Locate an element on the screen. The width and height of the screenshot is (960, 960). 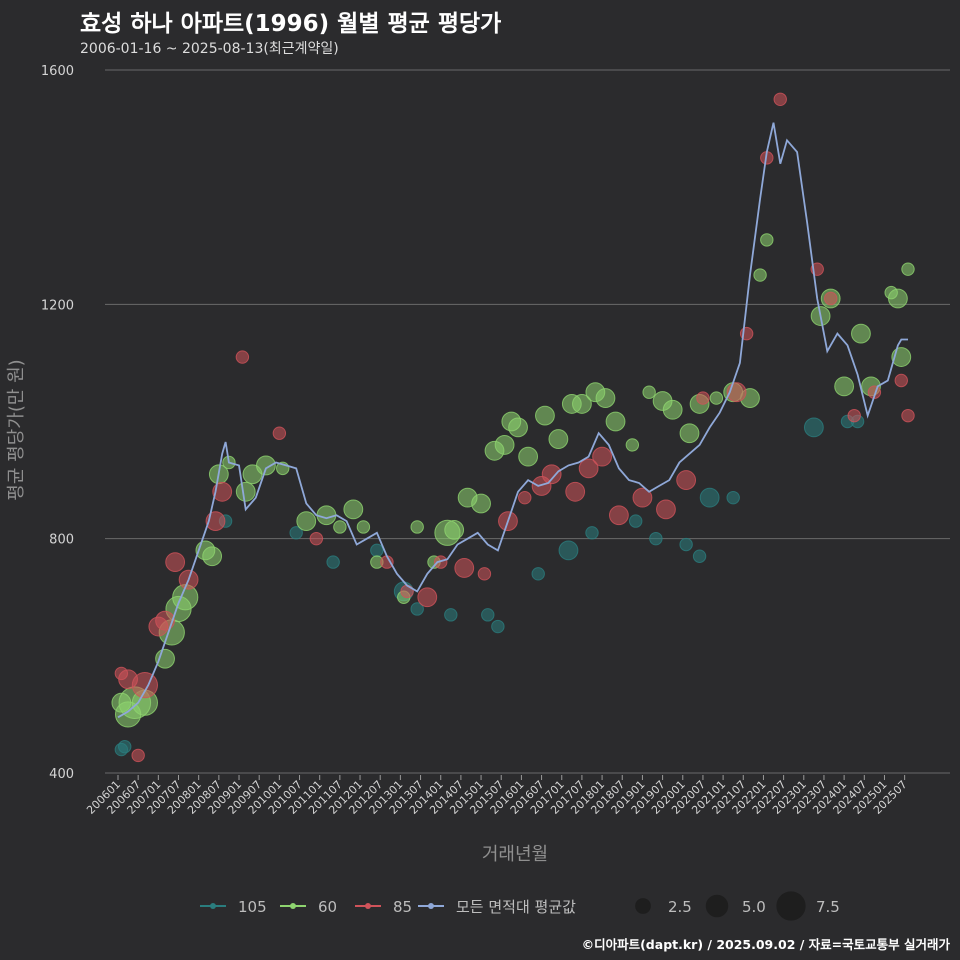
legend-label-모든 면적대 평균값: 모든 면적대 평균값 is located at coordinates (516, 907).